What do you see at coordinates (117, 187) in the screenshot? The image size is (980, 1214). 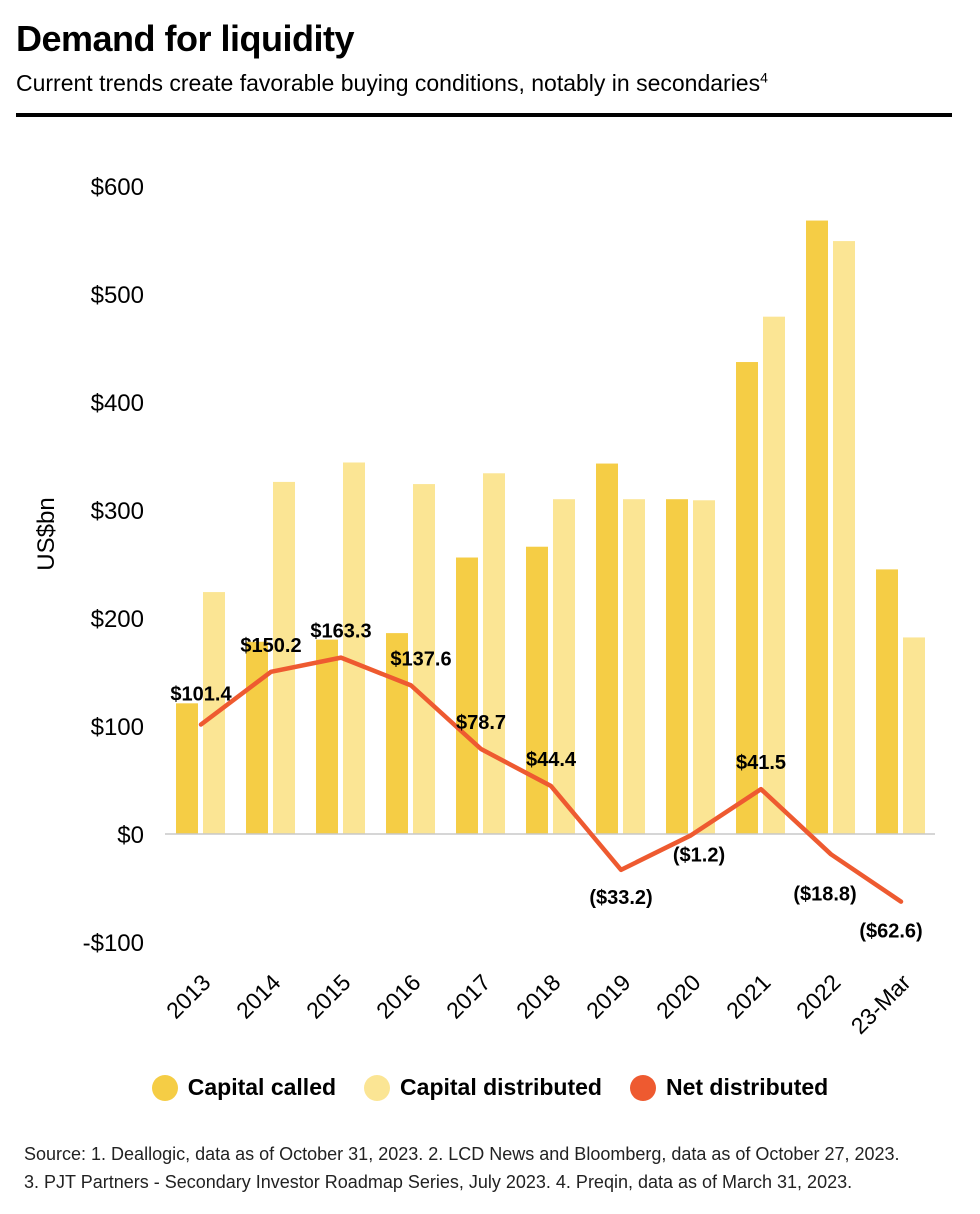 I see `y-tick-label: $600` at bounding box center [117, 187].